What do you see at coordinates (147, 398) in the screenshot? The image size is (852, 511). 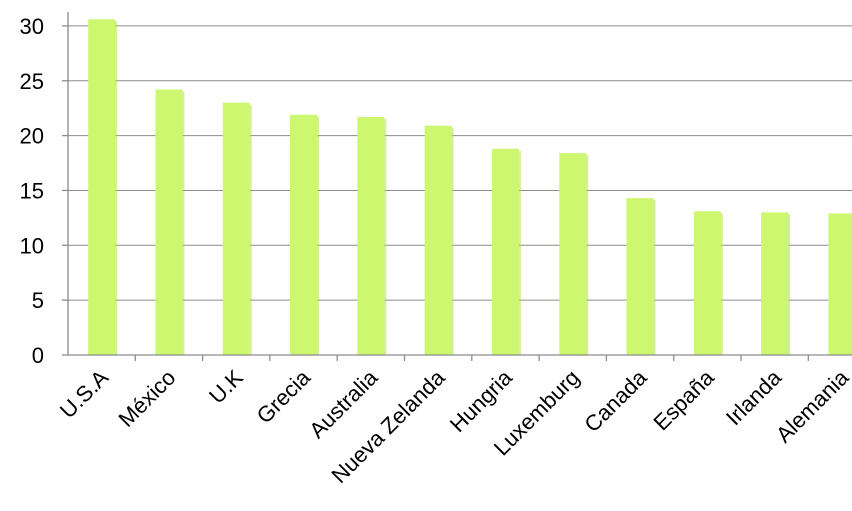 I see `x-tick-label: México` at bounding box center [147, 398].